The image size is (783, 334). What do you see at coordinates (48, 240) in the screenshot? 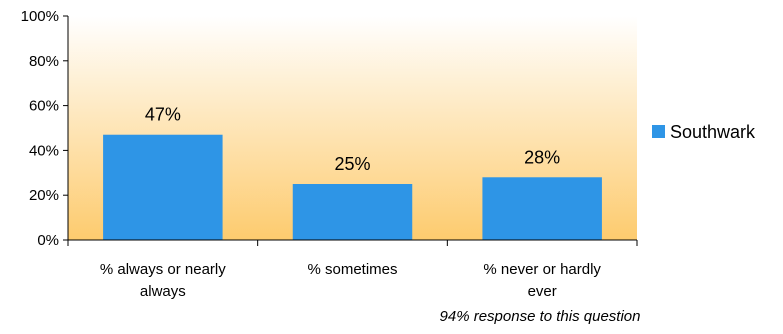
I see `y-tick-label: 0%` at bounding box center [48, 240].